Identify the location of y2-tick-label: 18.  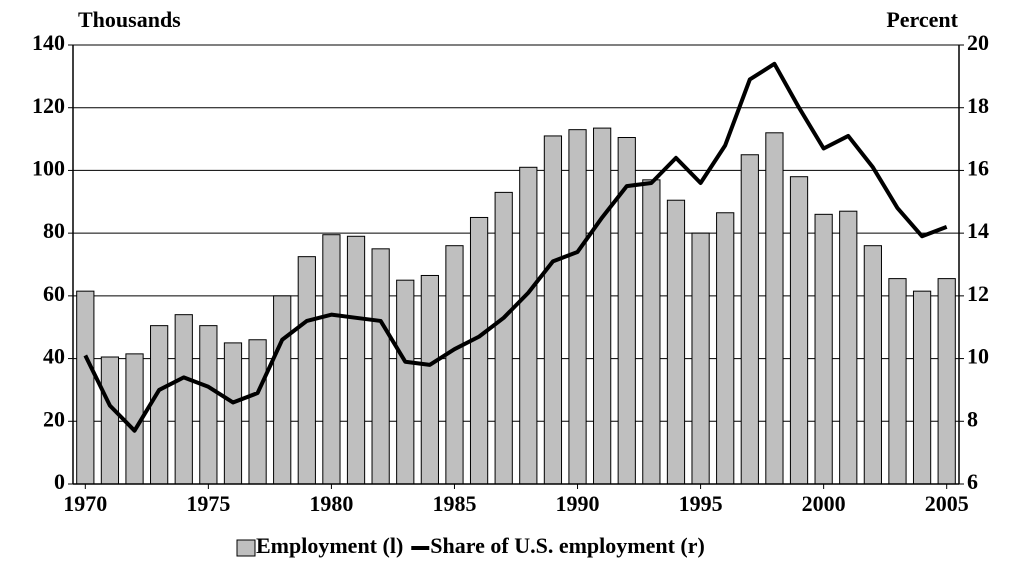
(978, 105).